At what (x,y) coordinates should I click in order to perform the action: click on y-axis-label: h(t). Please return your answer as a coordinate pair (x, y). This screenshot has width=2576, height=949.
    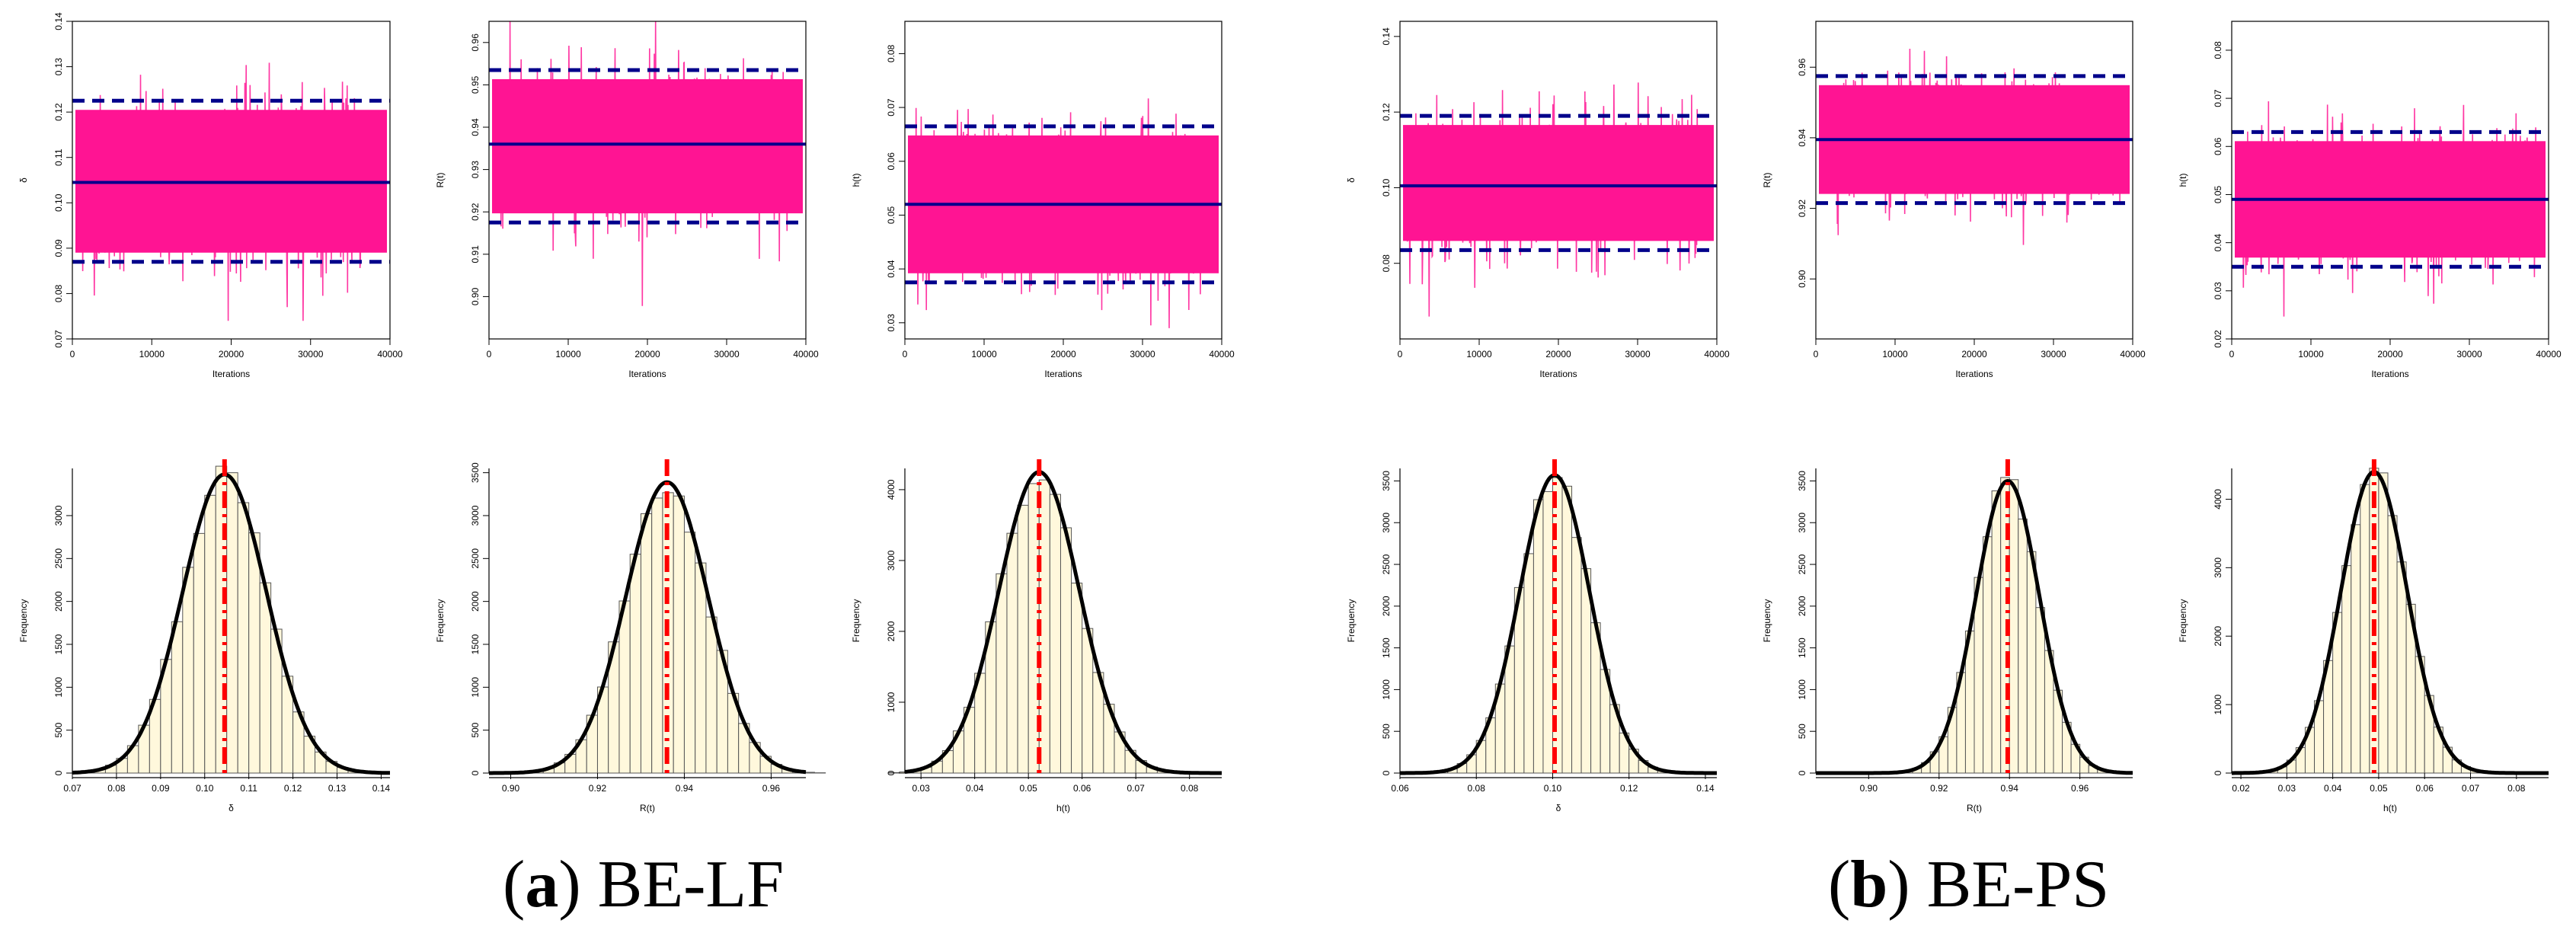
    Looking at the image, I should click on (2183, 180).